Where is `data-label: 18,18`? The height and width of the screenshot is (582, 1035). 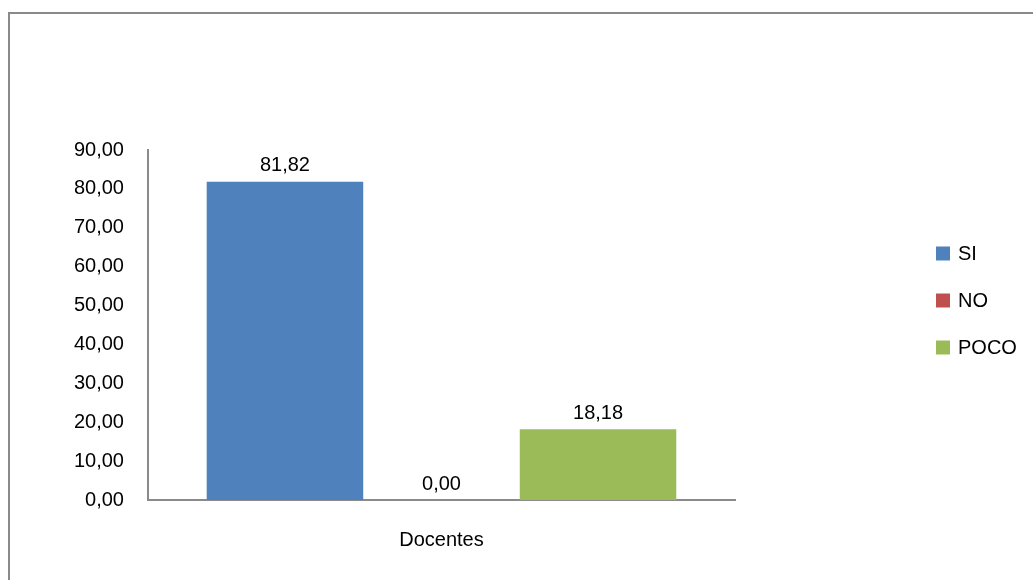 data-label: 18,18 is located at coordinates (598, 411).